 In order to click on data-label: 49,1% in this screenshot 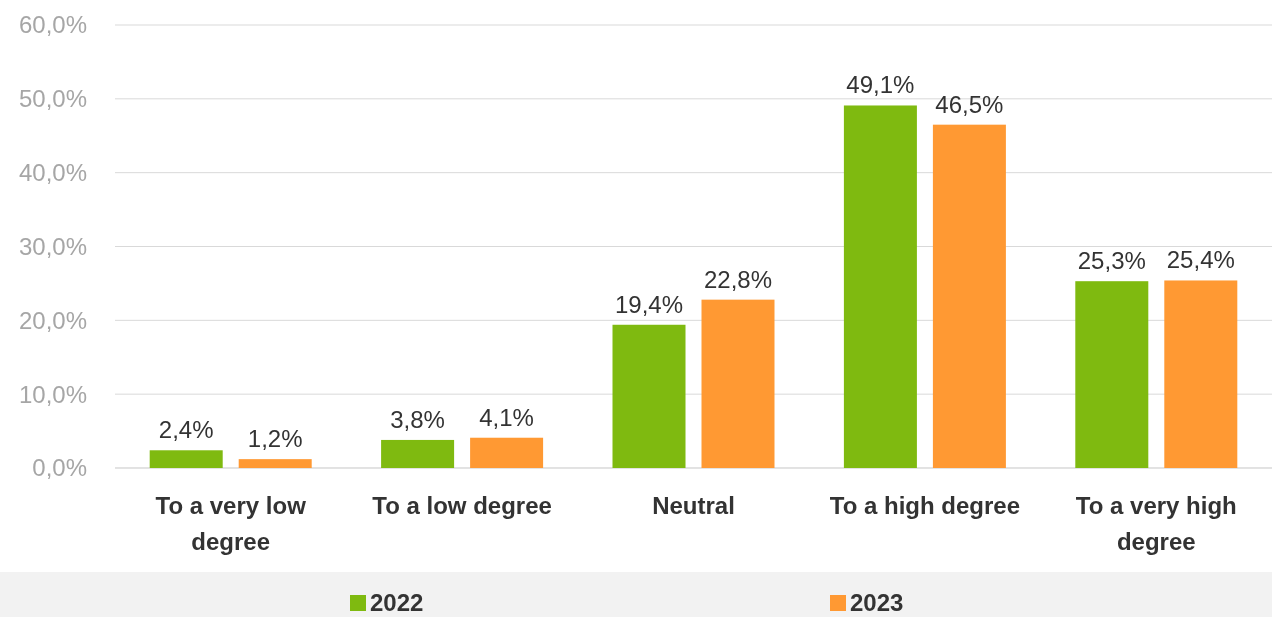, I will do `click(880, 85)`.